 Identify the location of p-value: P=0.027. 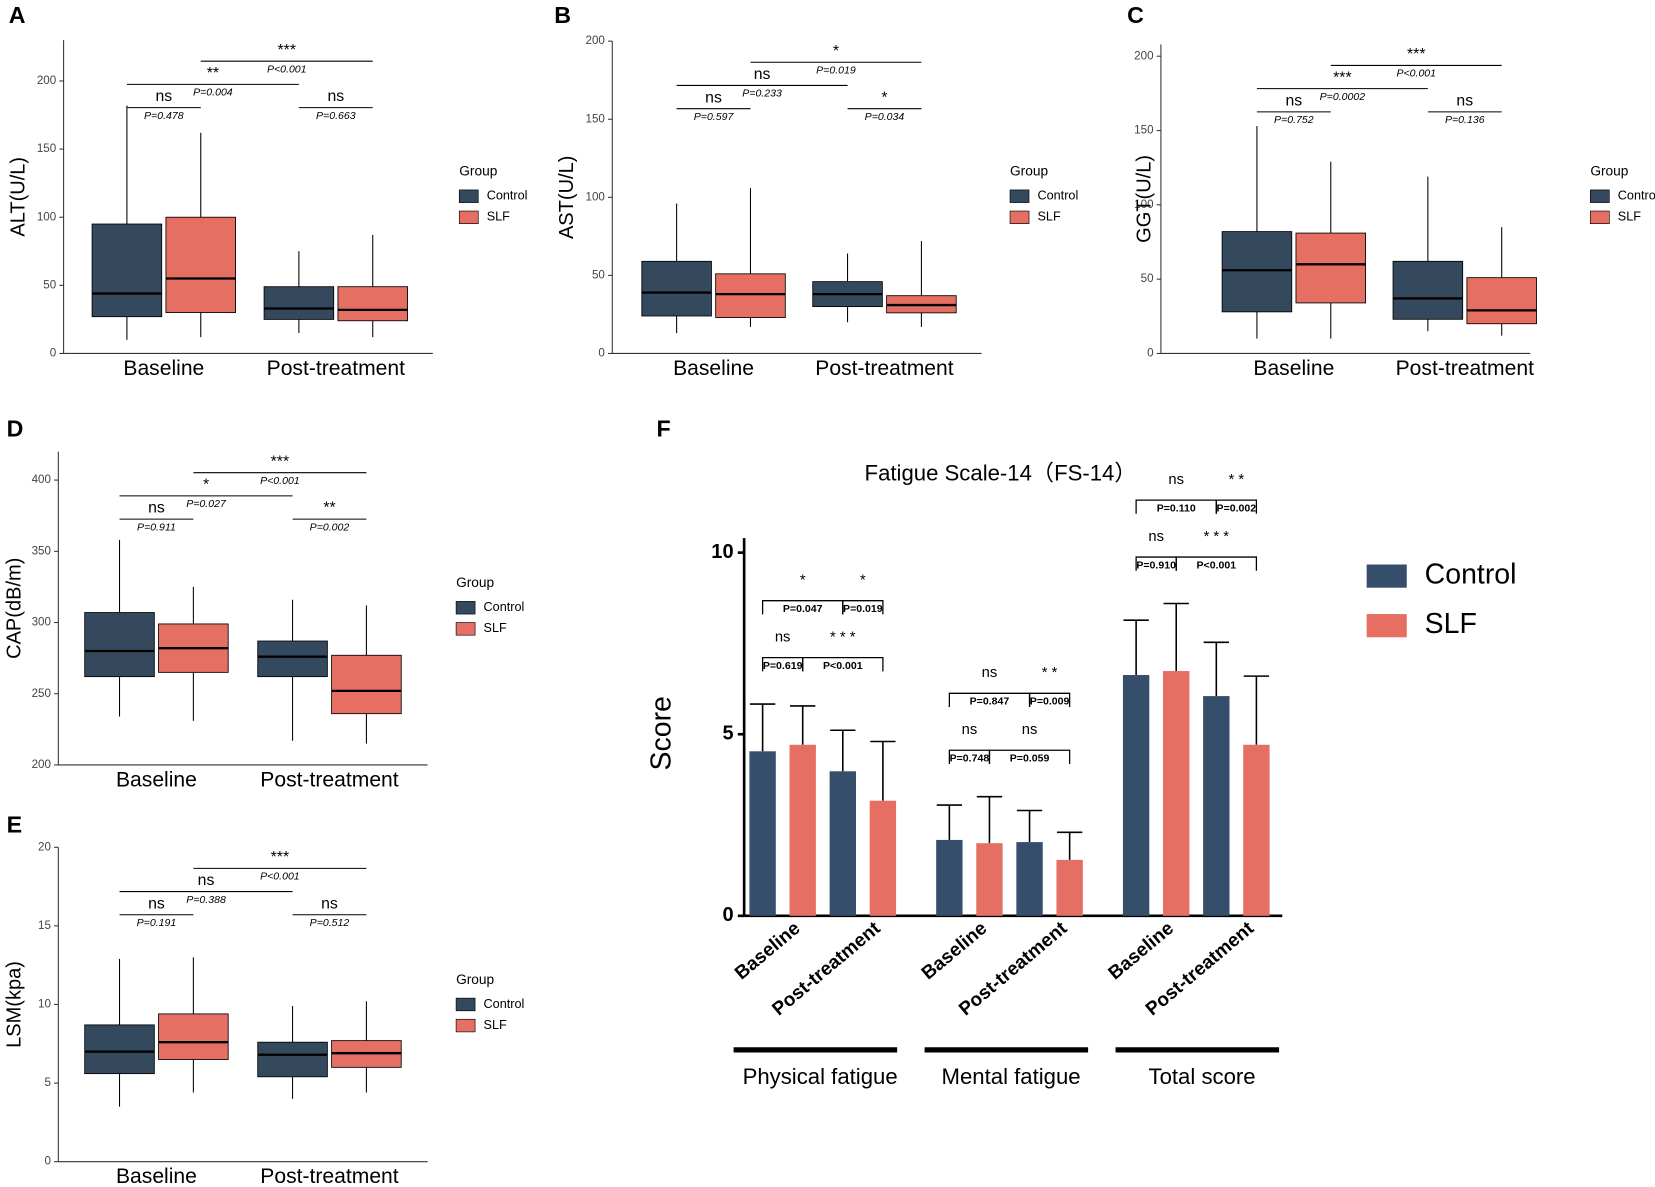
(206, 504).